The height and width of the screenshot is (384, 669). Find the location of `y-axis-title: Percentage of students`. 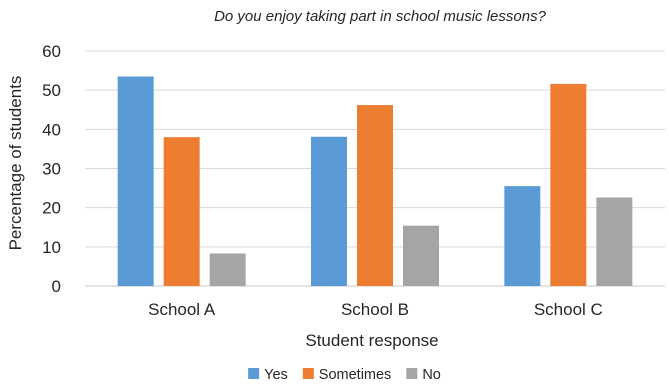

y-axis-title: Percentage of students is located at coordinates (15, 163).